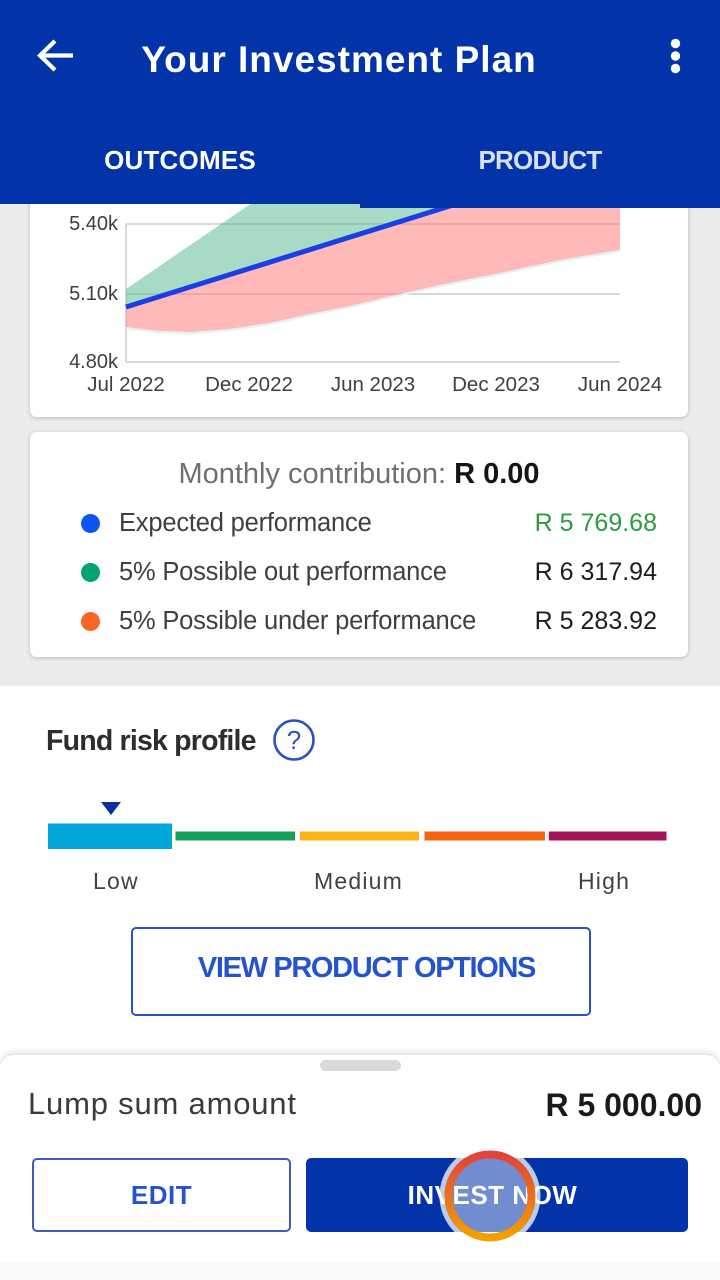 The width and height of the screenshot is (720, 1280). I want to click on svg-text: Jul 2022, so click(126, 384).